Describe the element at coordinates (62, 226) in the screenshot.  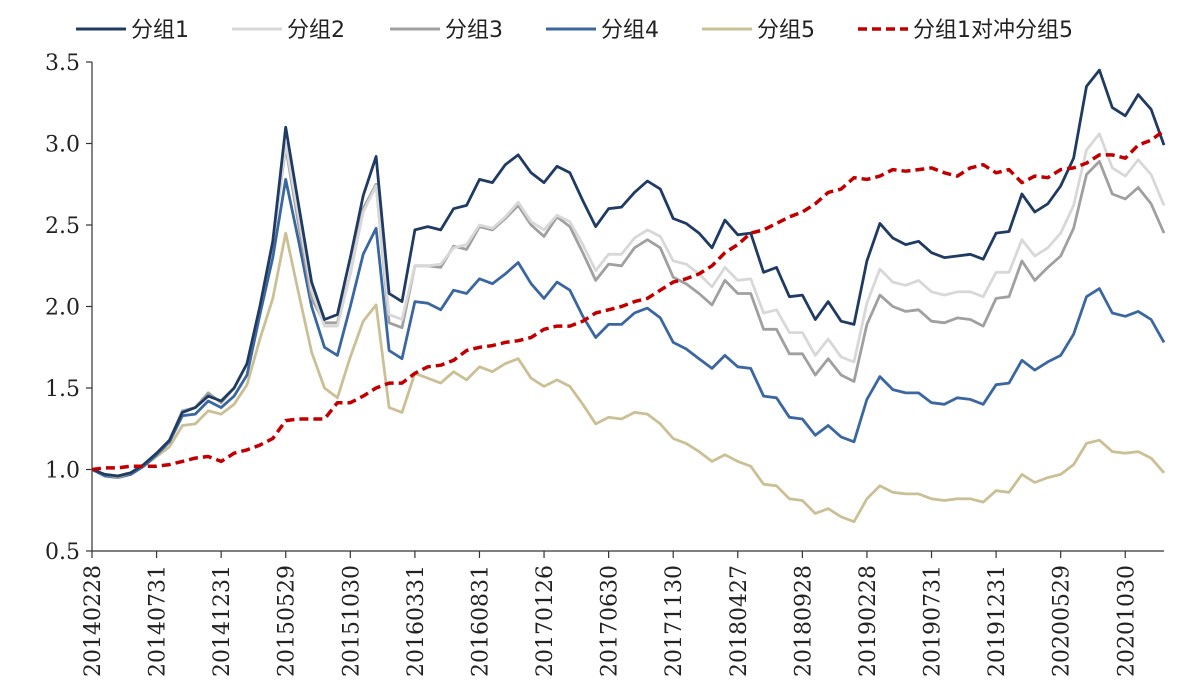
I see `y-tick-label: 2.5` at that location.